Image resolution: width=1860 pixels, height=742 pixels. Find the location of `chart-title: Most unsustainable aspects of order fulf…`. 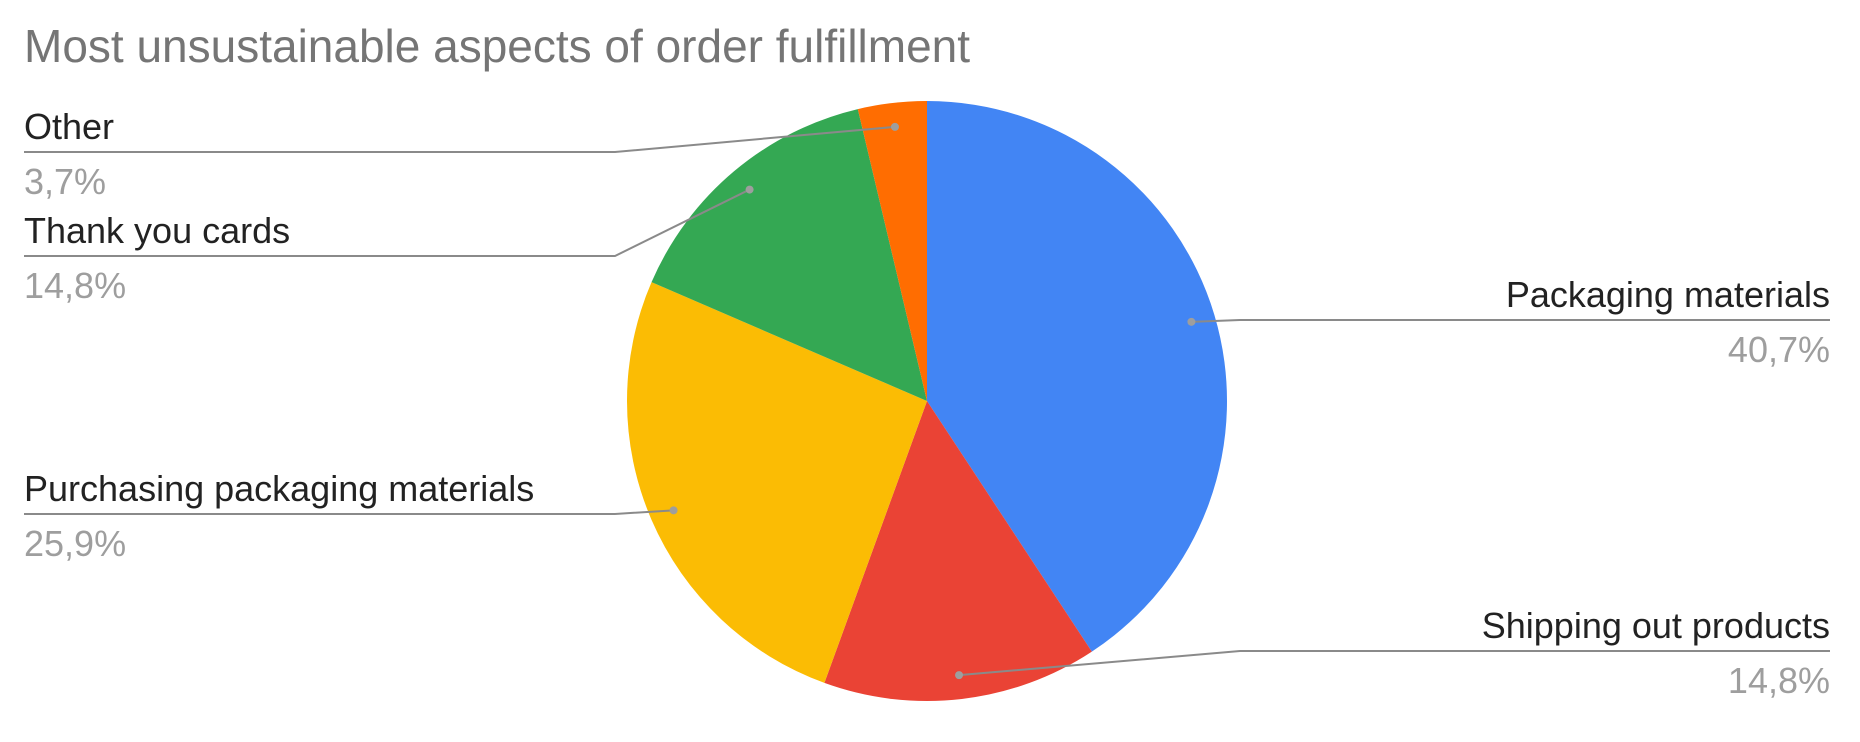

chart-title: Most unsustainable aspects of order fulf… is located at coordinates (497, 46).